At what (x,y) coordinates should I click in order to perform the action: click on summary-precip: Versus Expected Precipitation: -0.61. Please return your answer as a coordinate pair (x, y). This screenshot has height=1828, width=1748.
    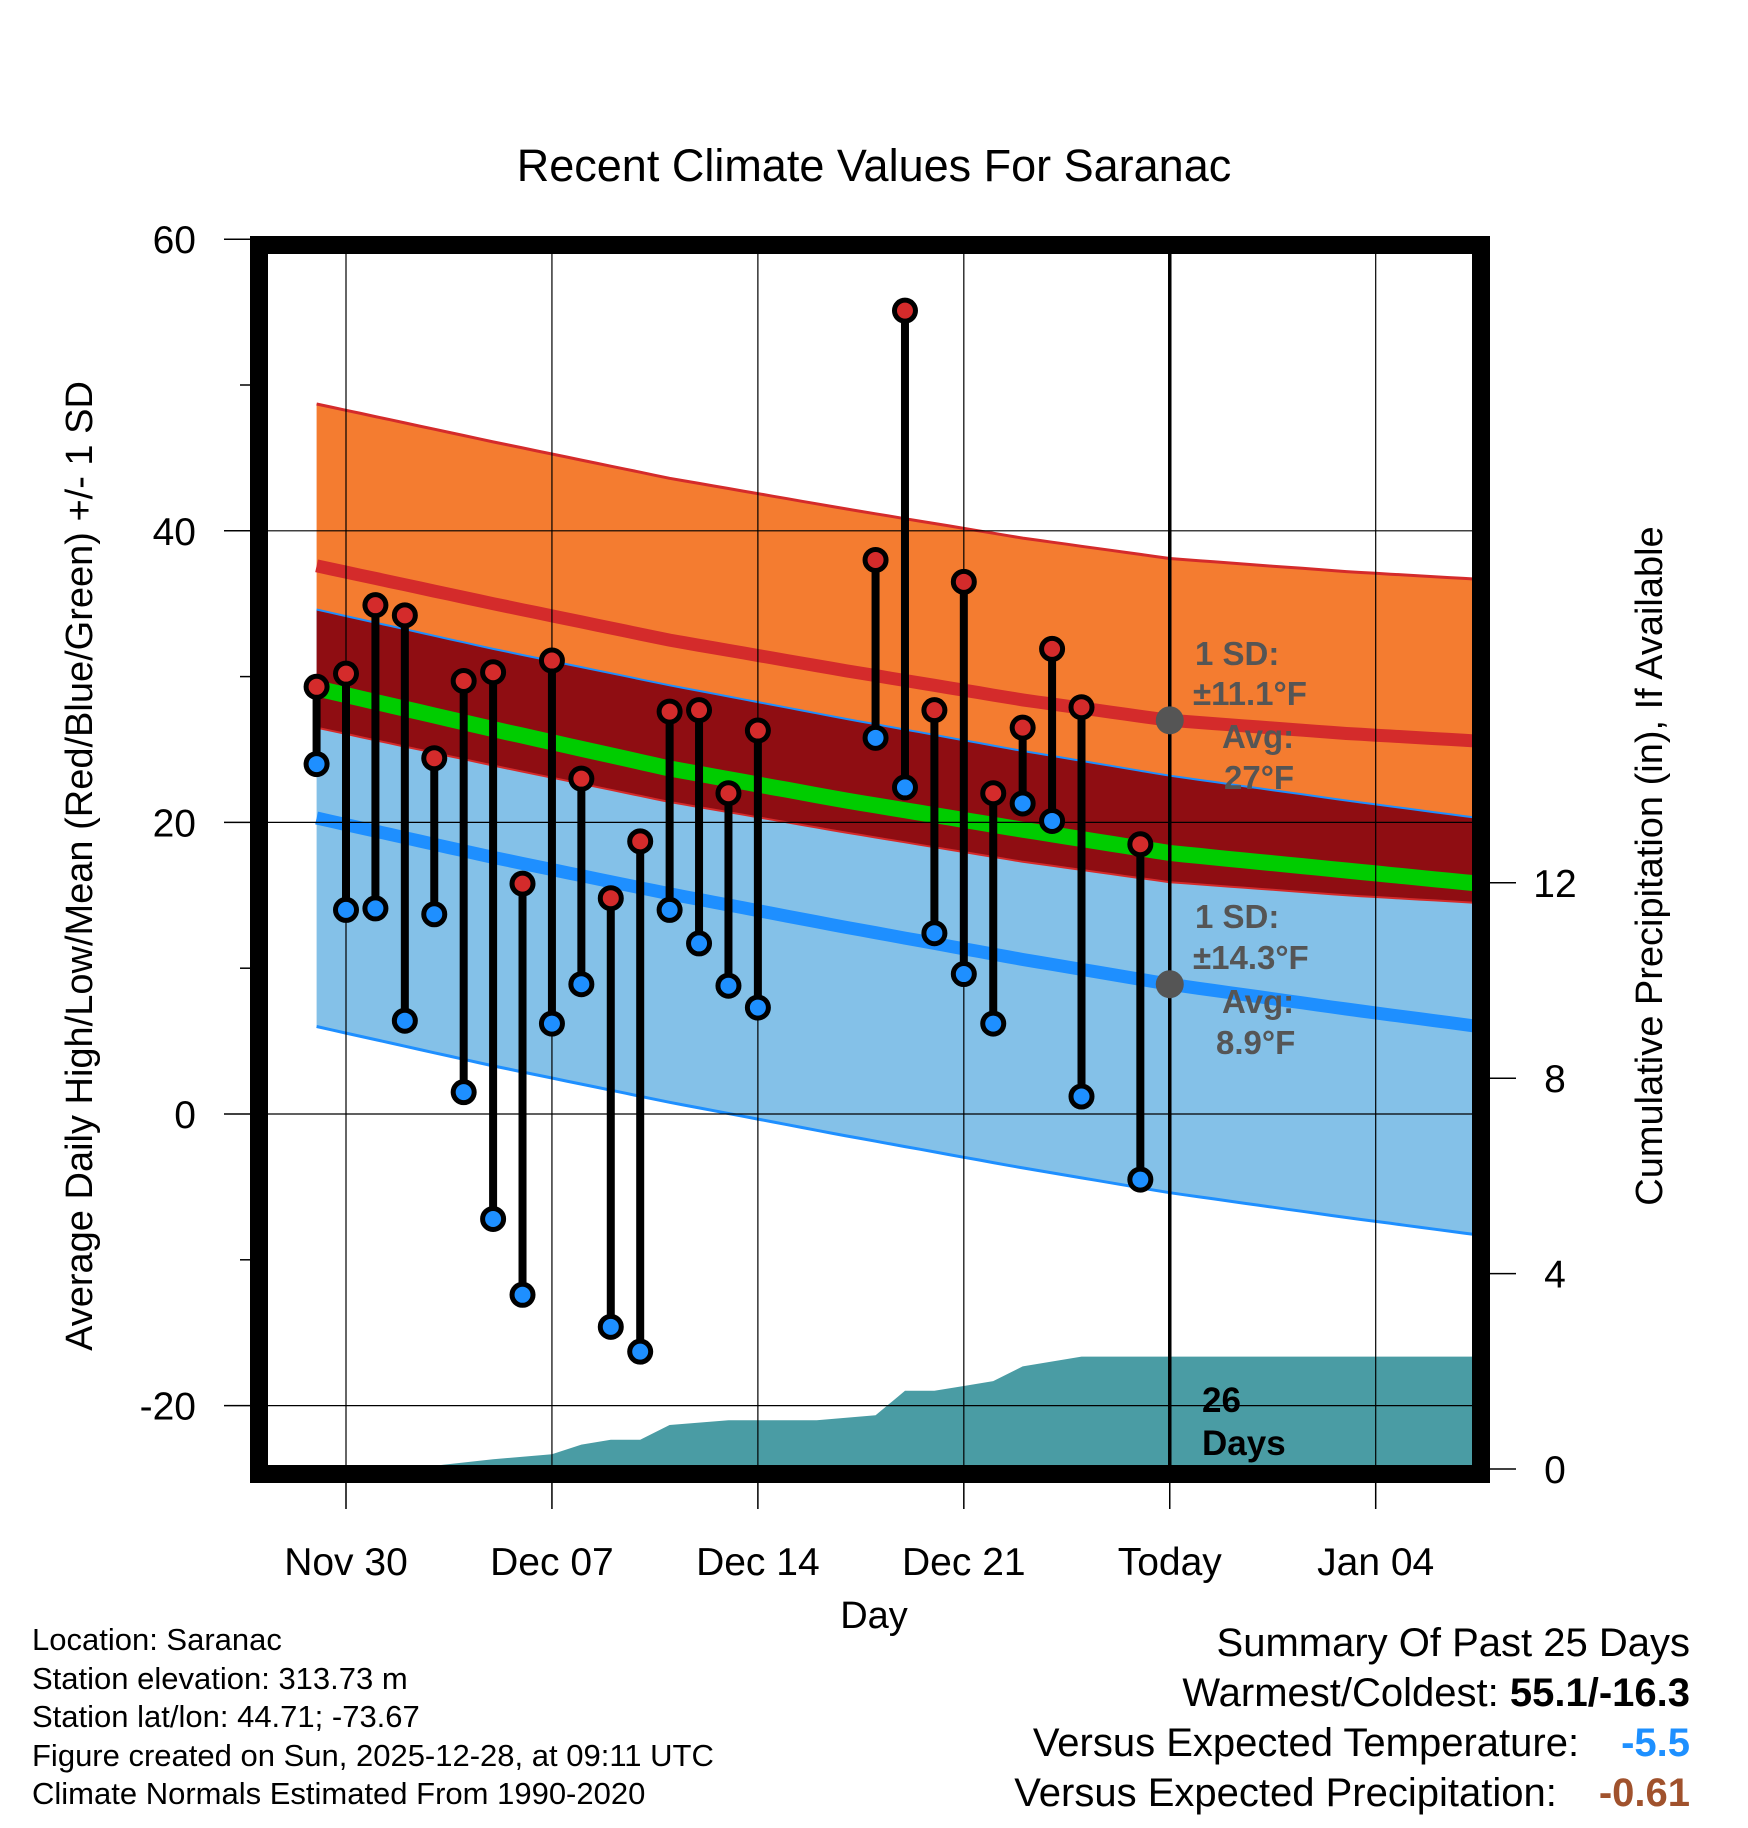
    Looking at the image, I should click on (1352, 1793).